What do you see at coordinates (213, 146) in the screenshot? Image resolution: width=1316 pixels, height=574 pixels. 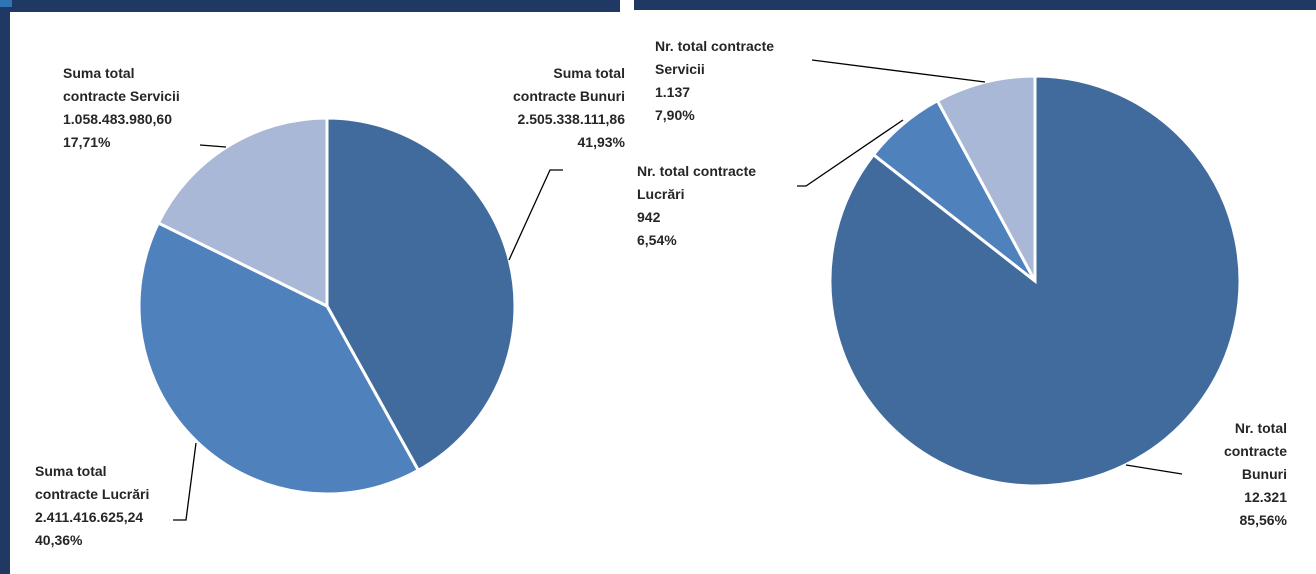 I see `pie1-leader-servicii` at bounding box center [213, 146].